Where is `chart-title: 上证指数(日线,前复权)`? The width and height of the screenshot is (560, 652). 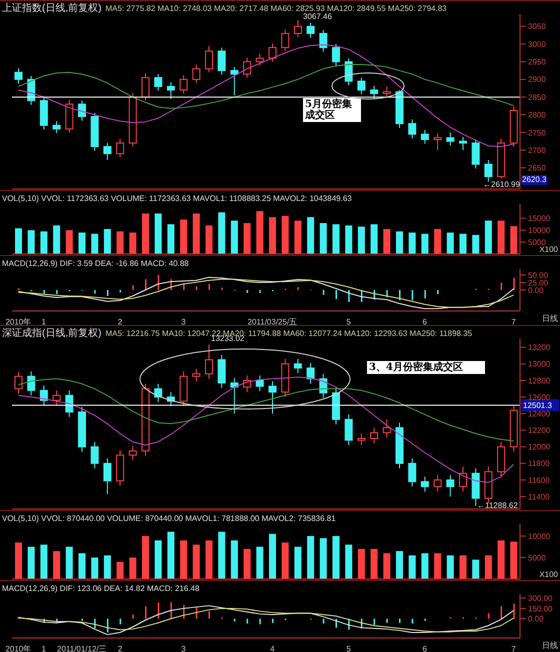
chart-title: 上证指数(日线,前复权) is located at coordinates (52, 8).